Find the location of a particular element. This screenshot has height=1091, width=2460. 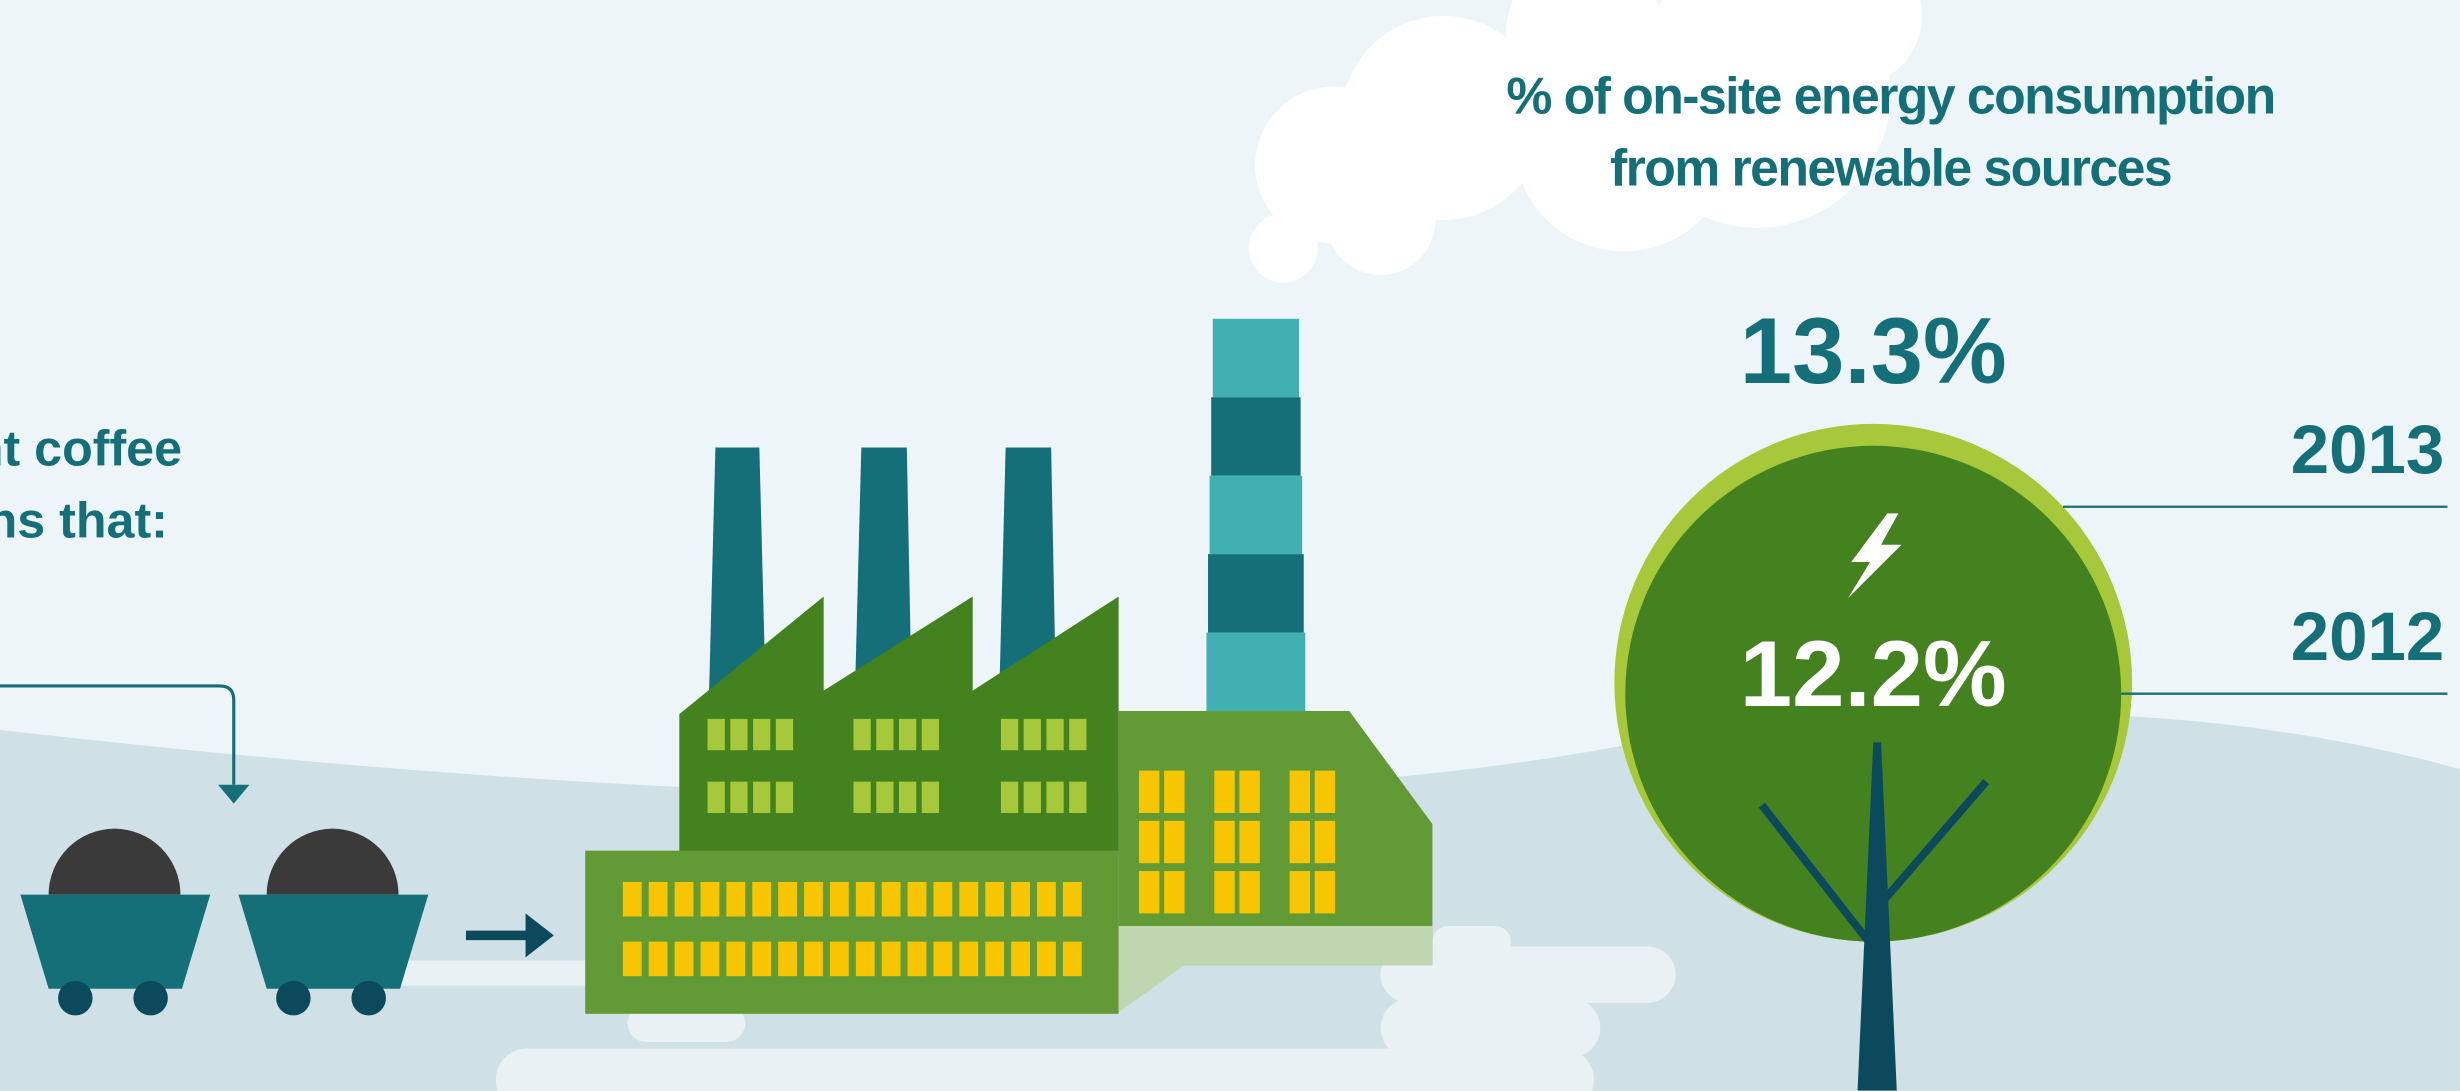

value-label: 12.2% is located at coordinates (1873, 673).